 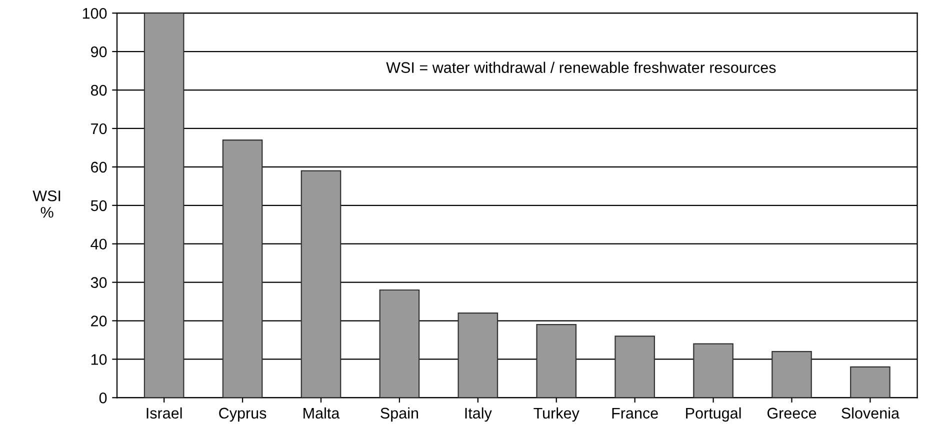 What do you see at coordinates (557, 414) in the screenshot?
I see `x-tick-label: Turkey` at bounding box center [557, 414].